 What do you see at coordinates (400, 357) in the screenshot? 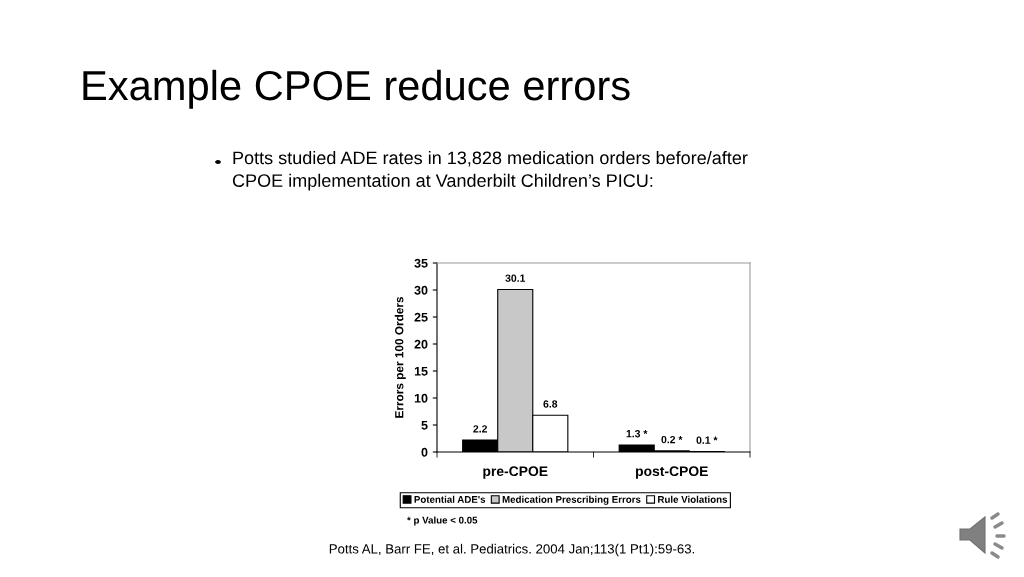
I see `y-axis-title: Errors per 100 Orders` at bounding box center [400, 357].